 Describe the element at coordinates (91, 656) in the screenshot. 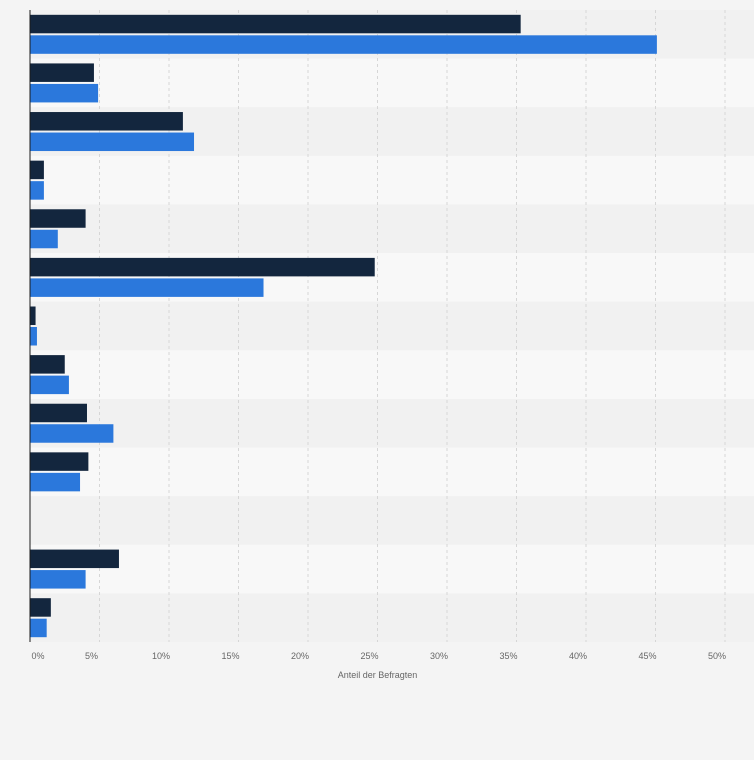

I see `x-tick-label: 5%` at that location.